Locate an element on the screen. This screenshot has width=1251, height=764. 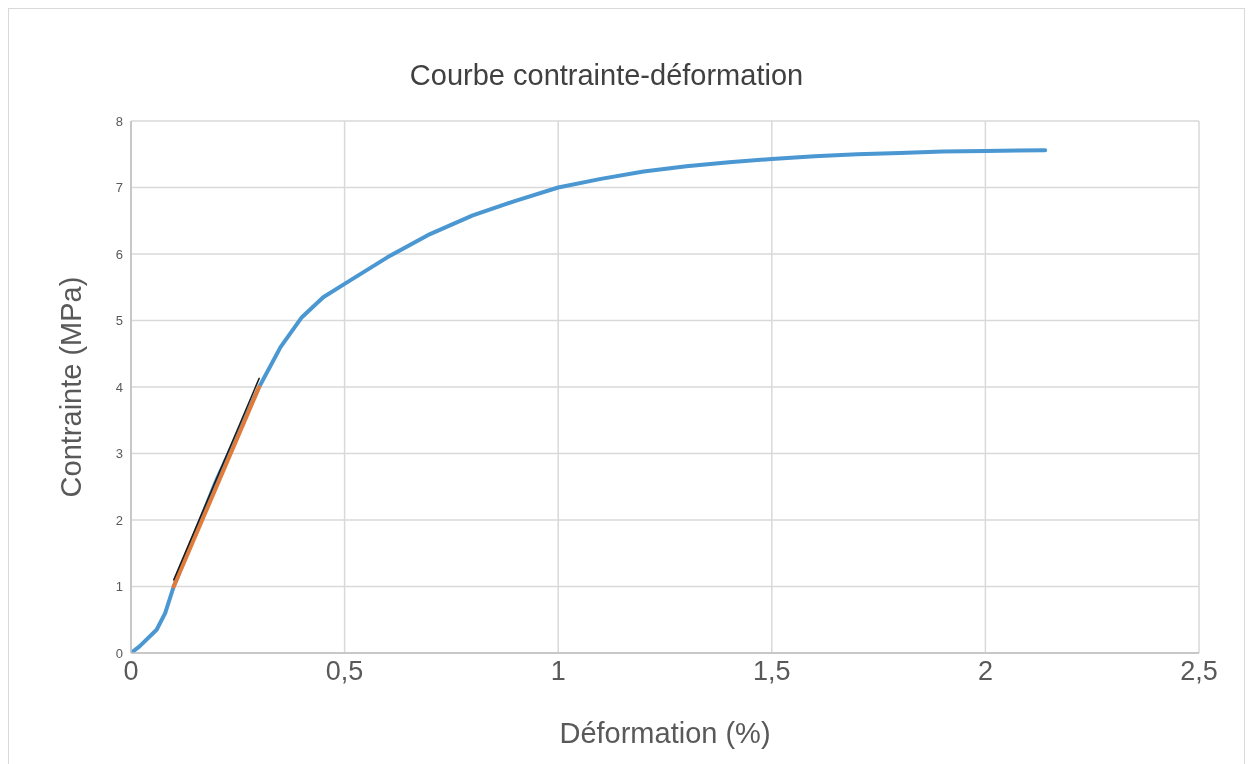
x-tick-label: 2,5 is located at coordinates (1199, 671).